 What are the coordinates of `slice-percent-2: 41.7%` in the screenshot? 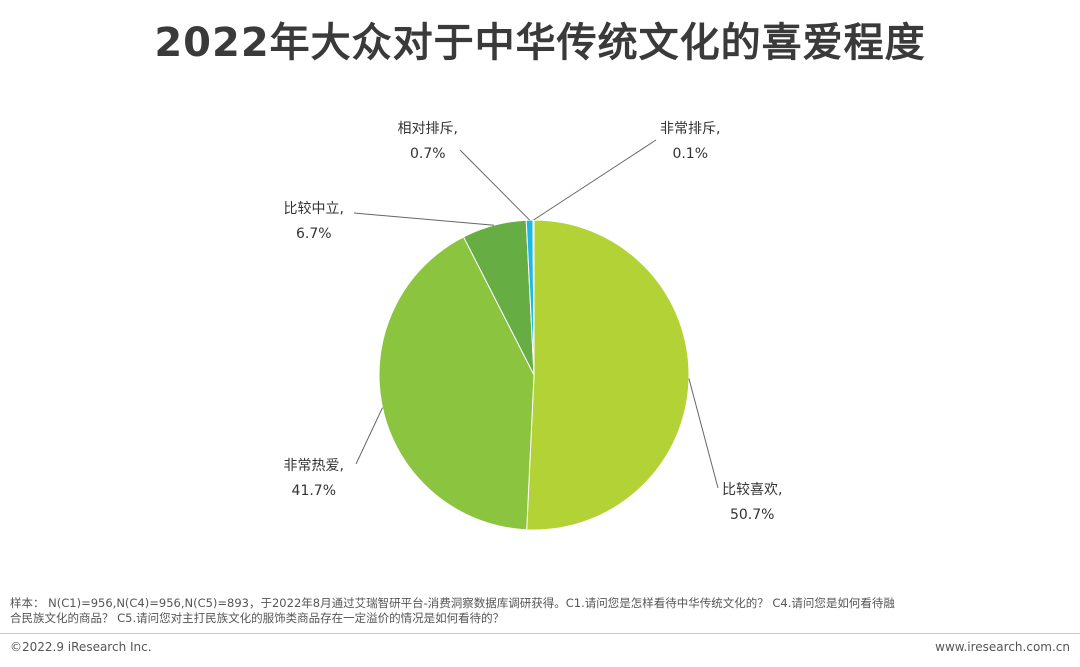 It's located at (314, 491).